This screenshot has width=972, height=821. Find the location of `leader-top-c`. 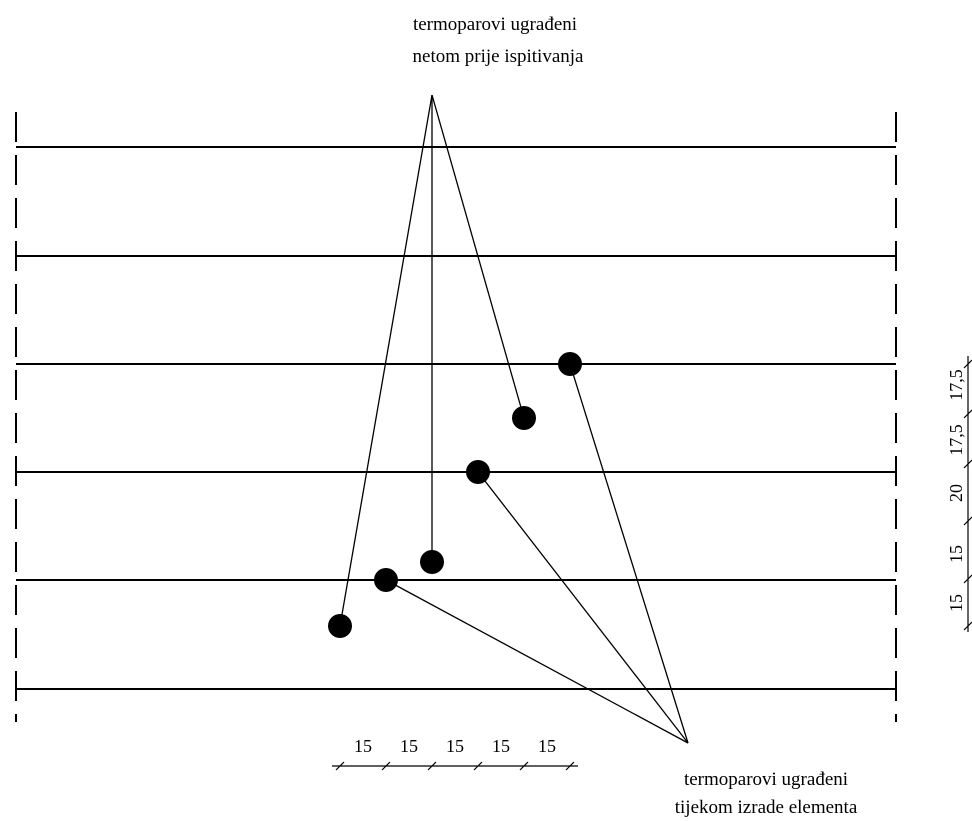

leader-top-c is located at coordinates (478, 256).